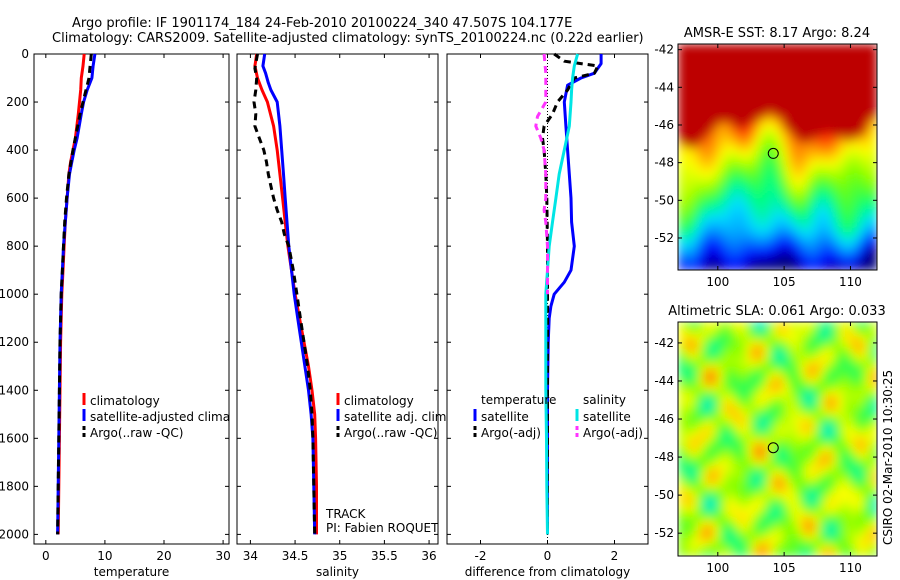  Describe the element at coordinates (346, 514) in the screenshot. I see `track-label: TRACK` at that location.